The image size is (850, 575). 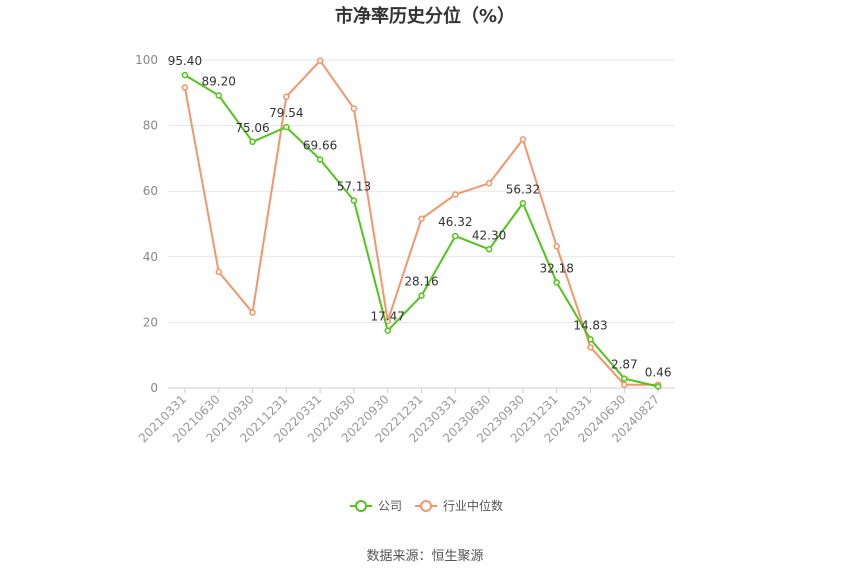 I want to click on y-tick-label: 0, so click(x=154, y=388).